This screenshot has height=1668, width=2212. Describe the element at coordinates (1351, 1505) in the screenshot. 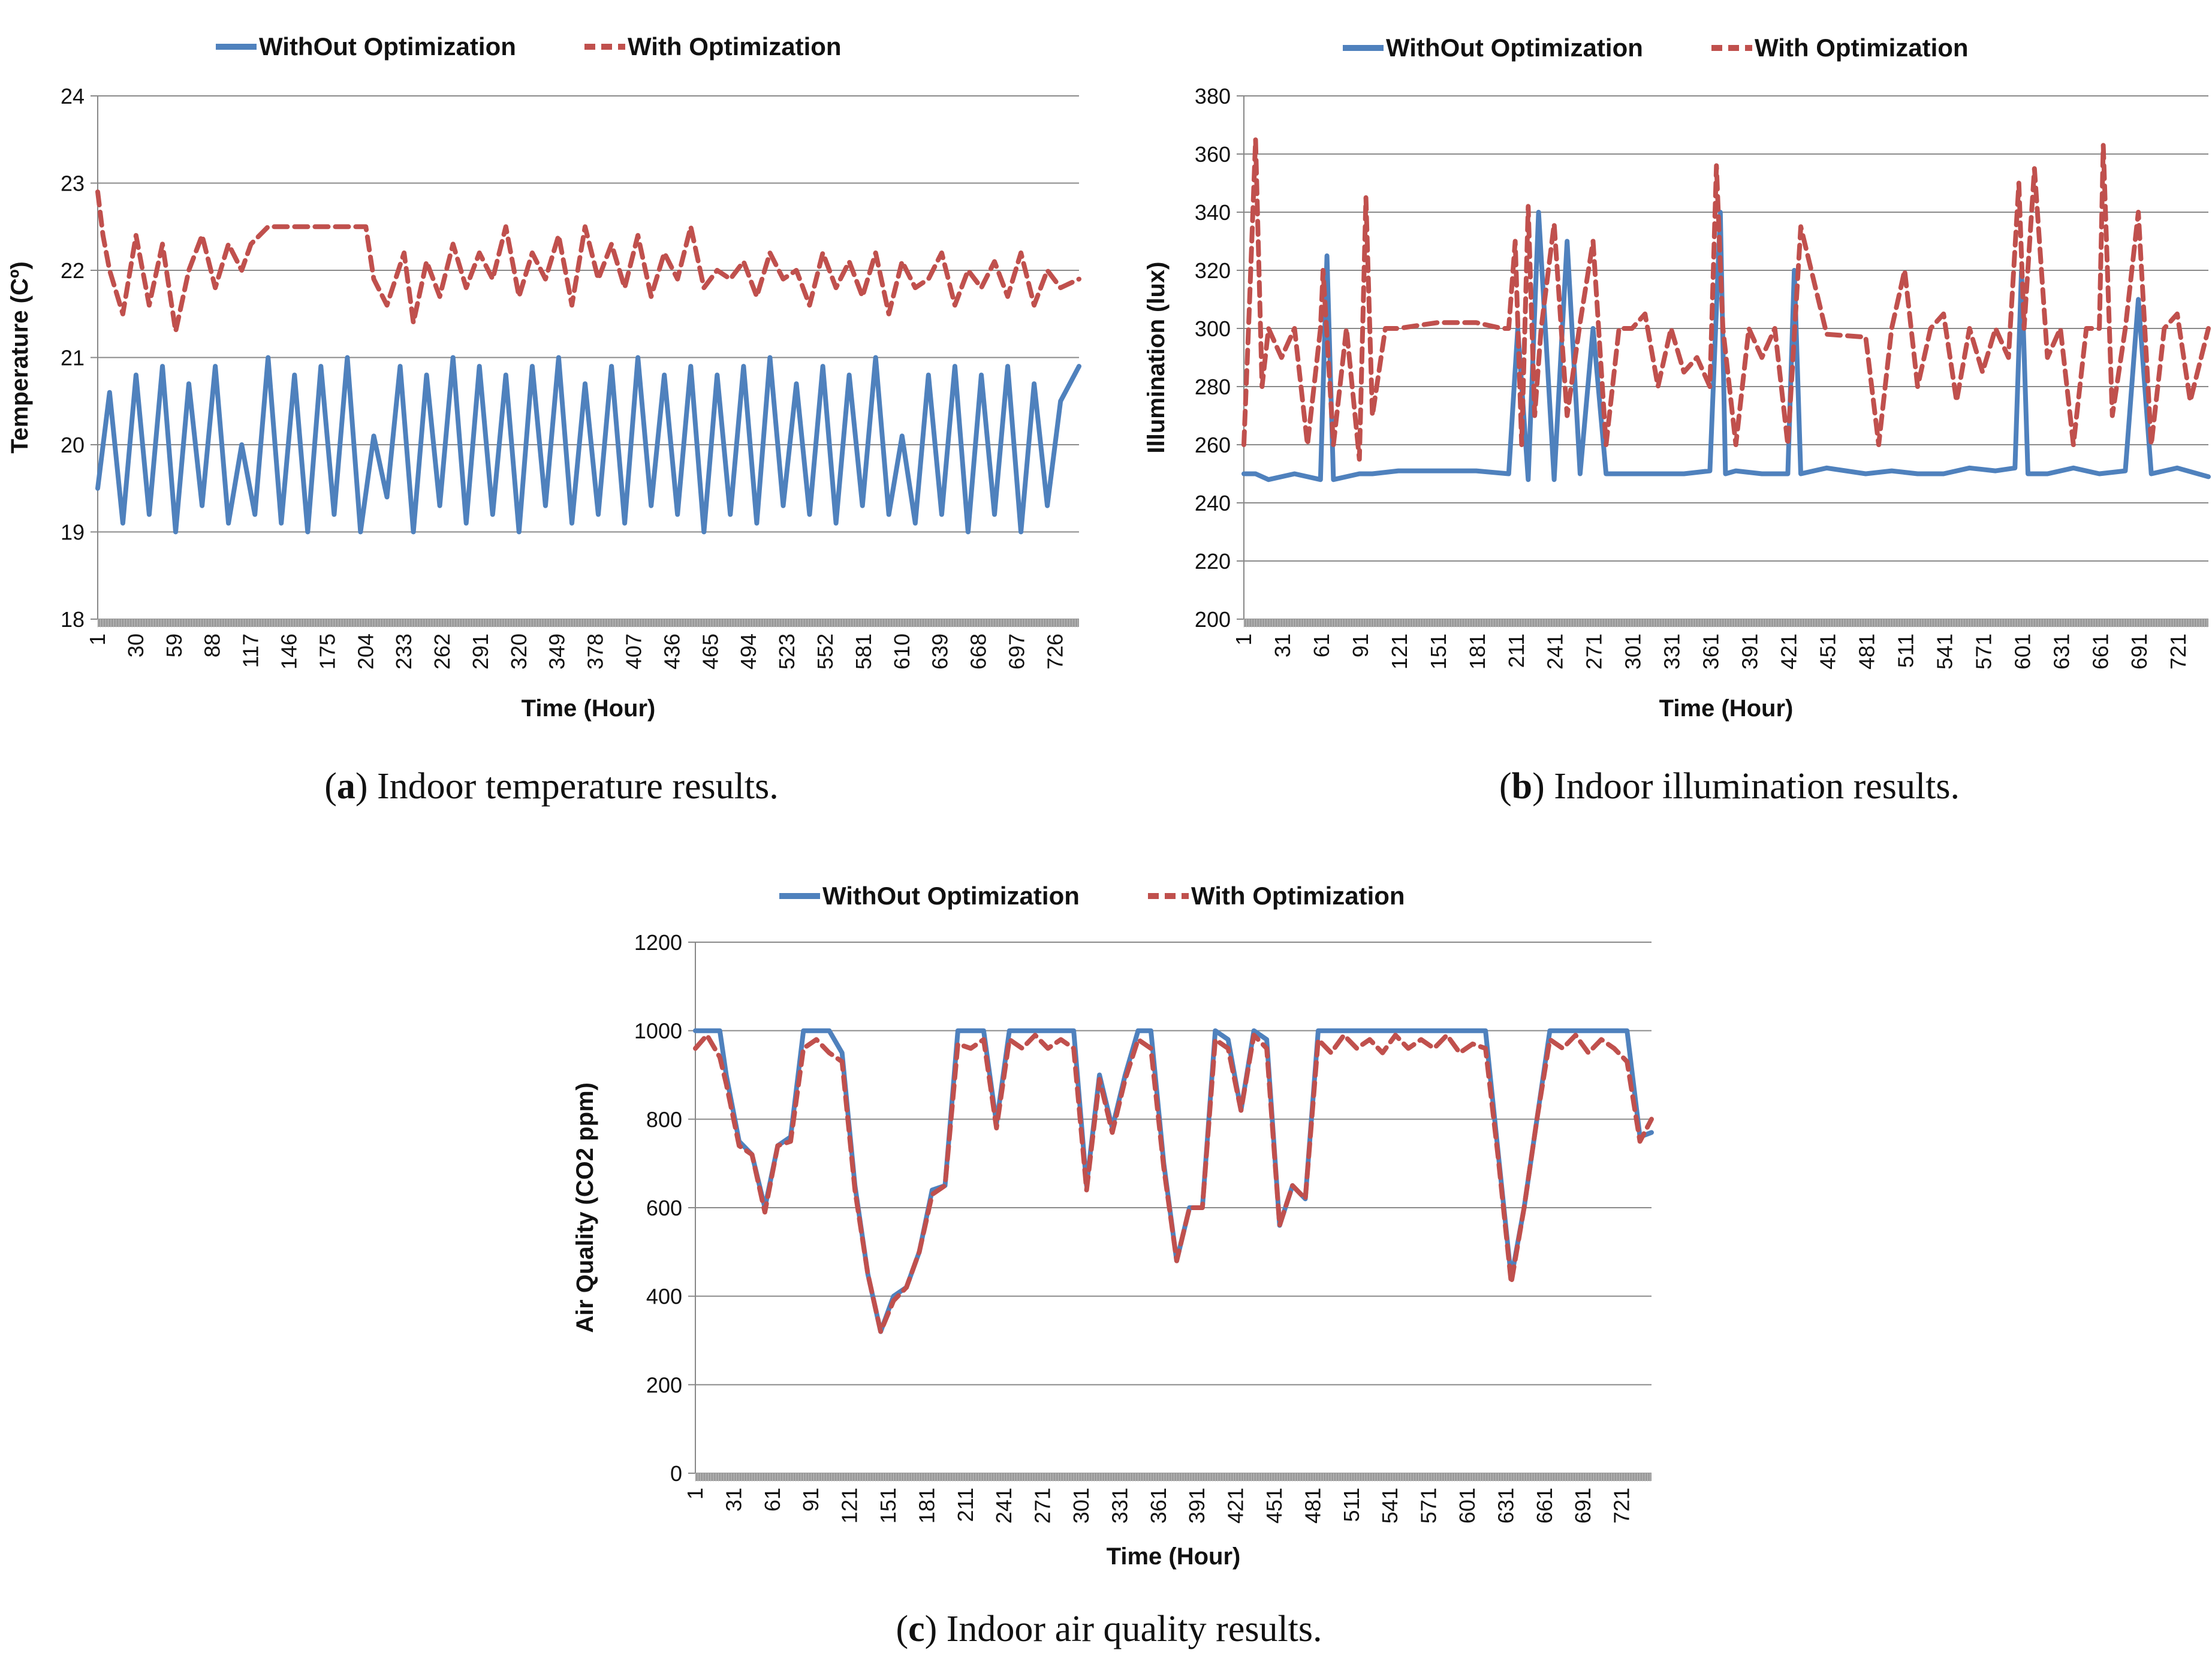

I see `x-tick-label: 511` at that location.